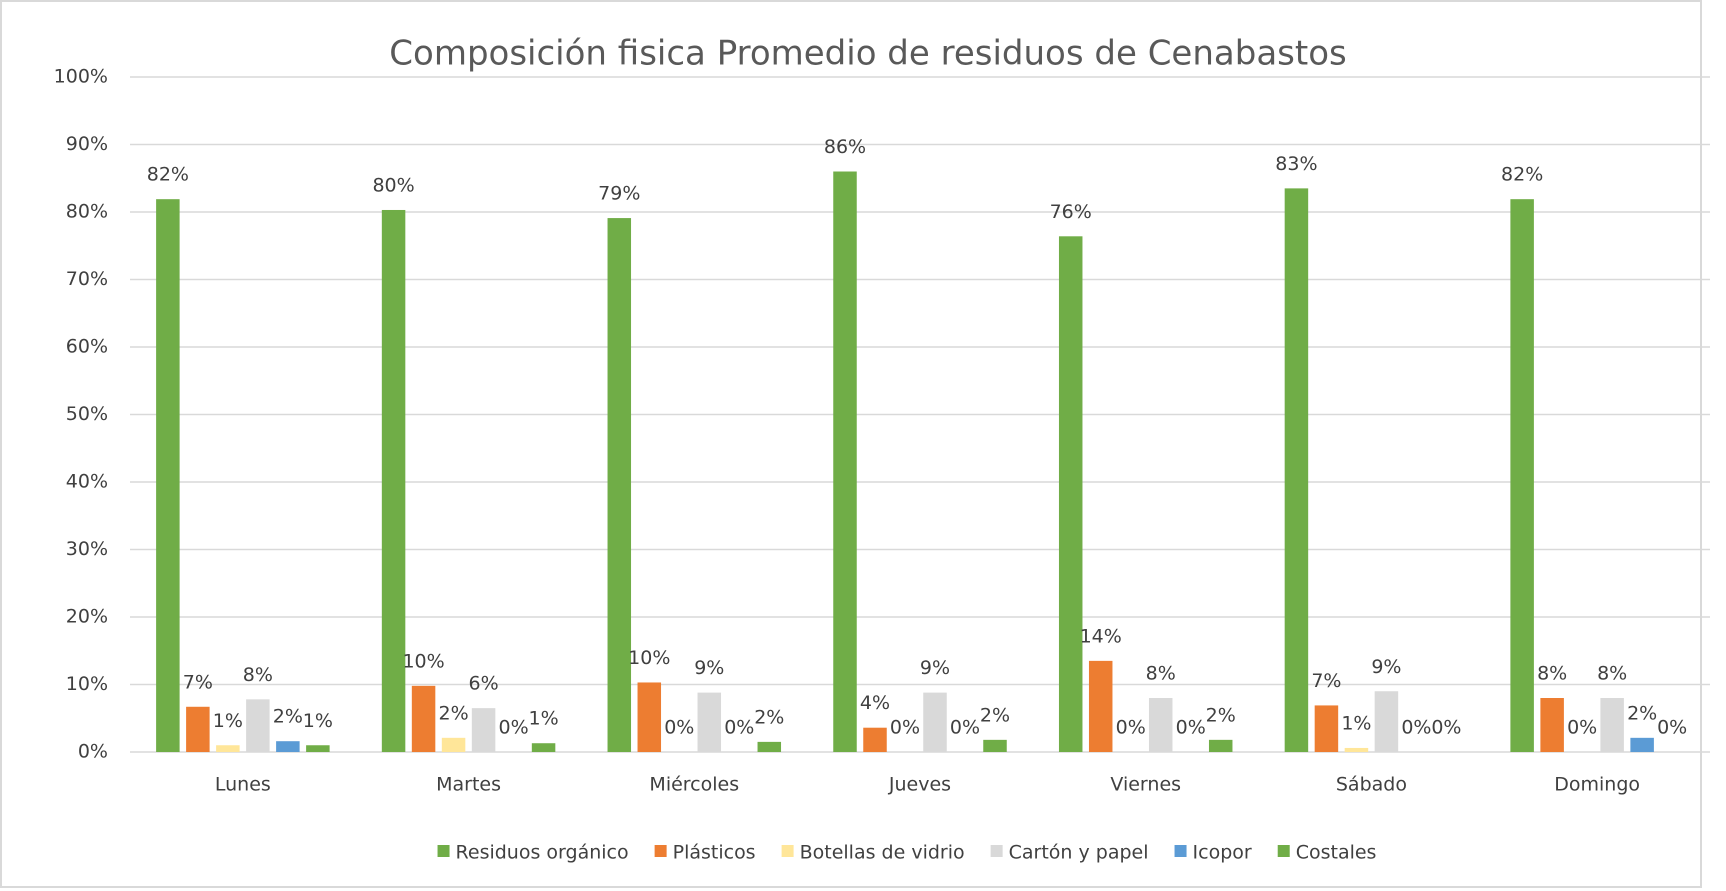 This screenshot has height=891, width=1726. Describe the element at coordinates (1371, 785) in the screenshot. I see `x-tick-label: Sábado` at that location.